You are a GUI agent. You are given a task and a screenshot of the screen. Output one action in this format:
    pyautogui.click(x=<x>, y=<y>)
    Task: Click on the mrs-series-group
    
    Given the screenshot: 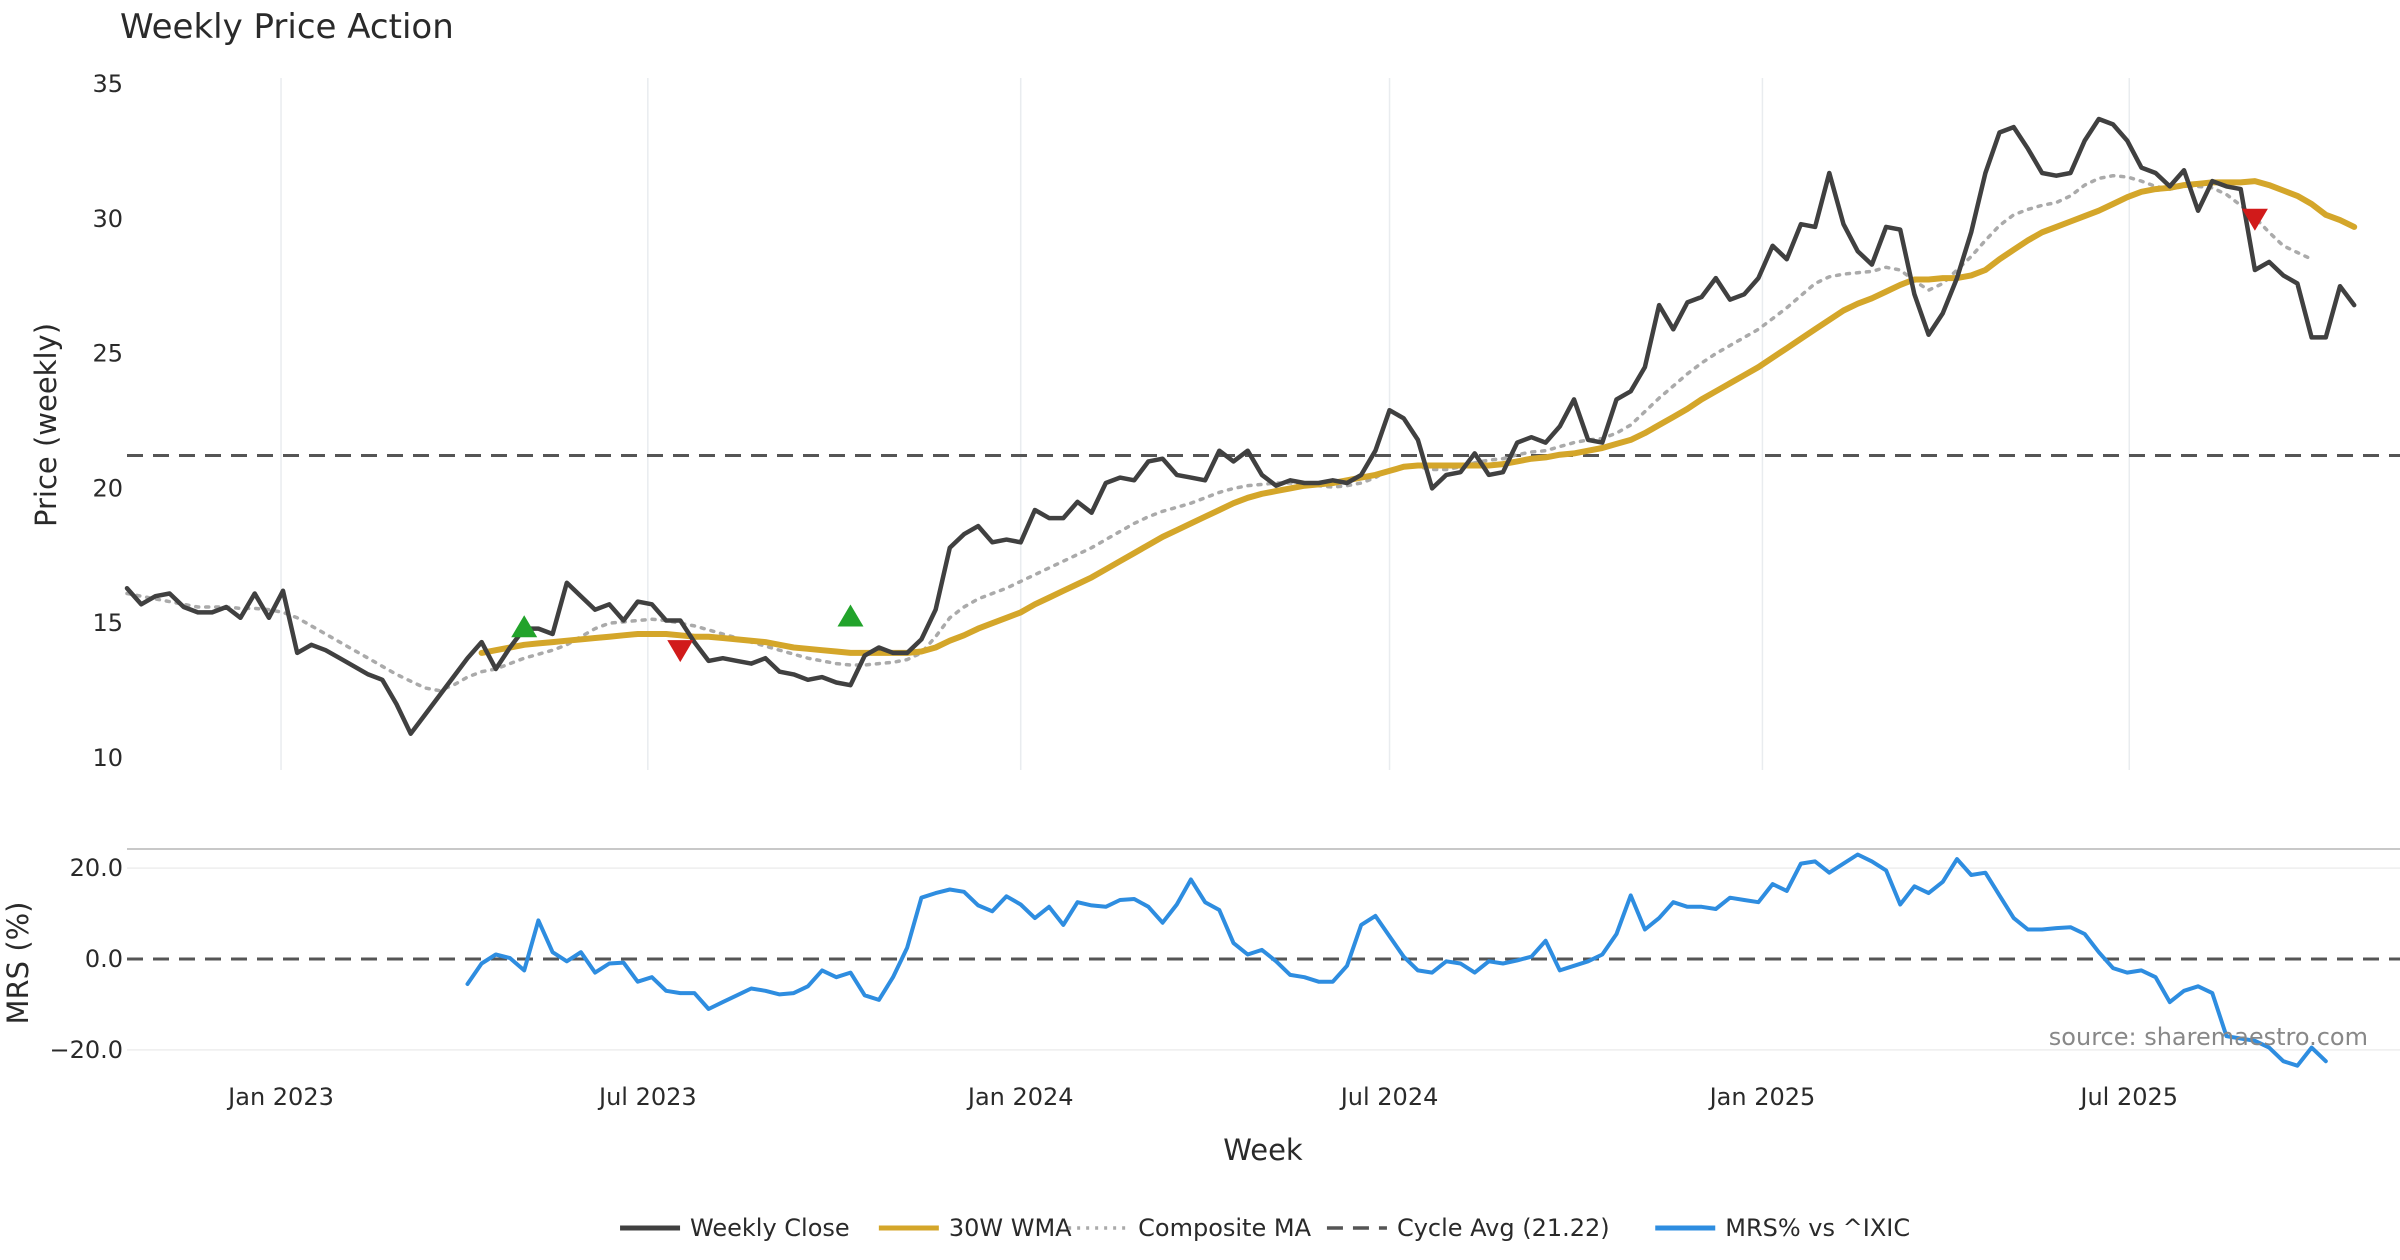 What is the action you would take?
    pyautogui.click(x=1396, y=960)
    